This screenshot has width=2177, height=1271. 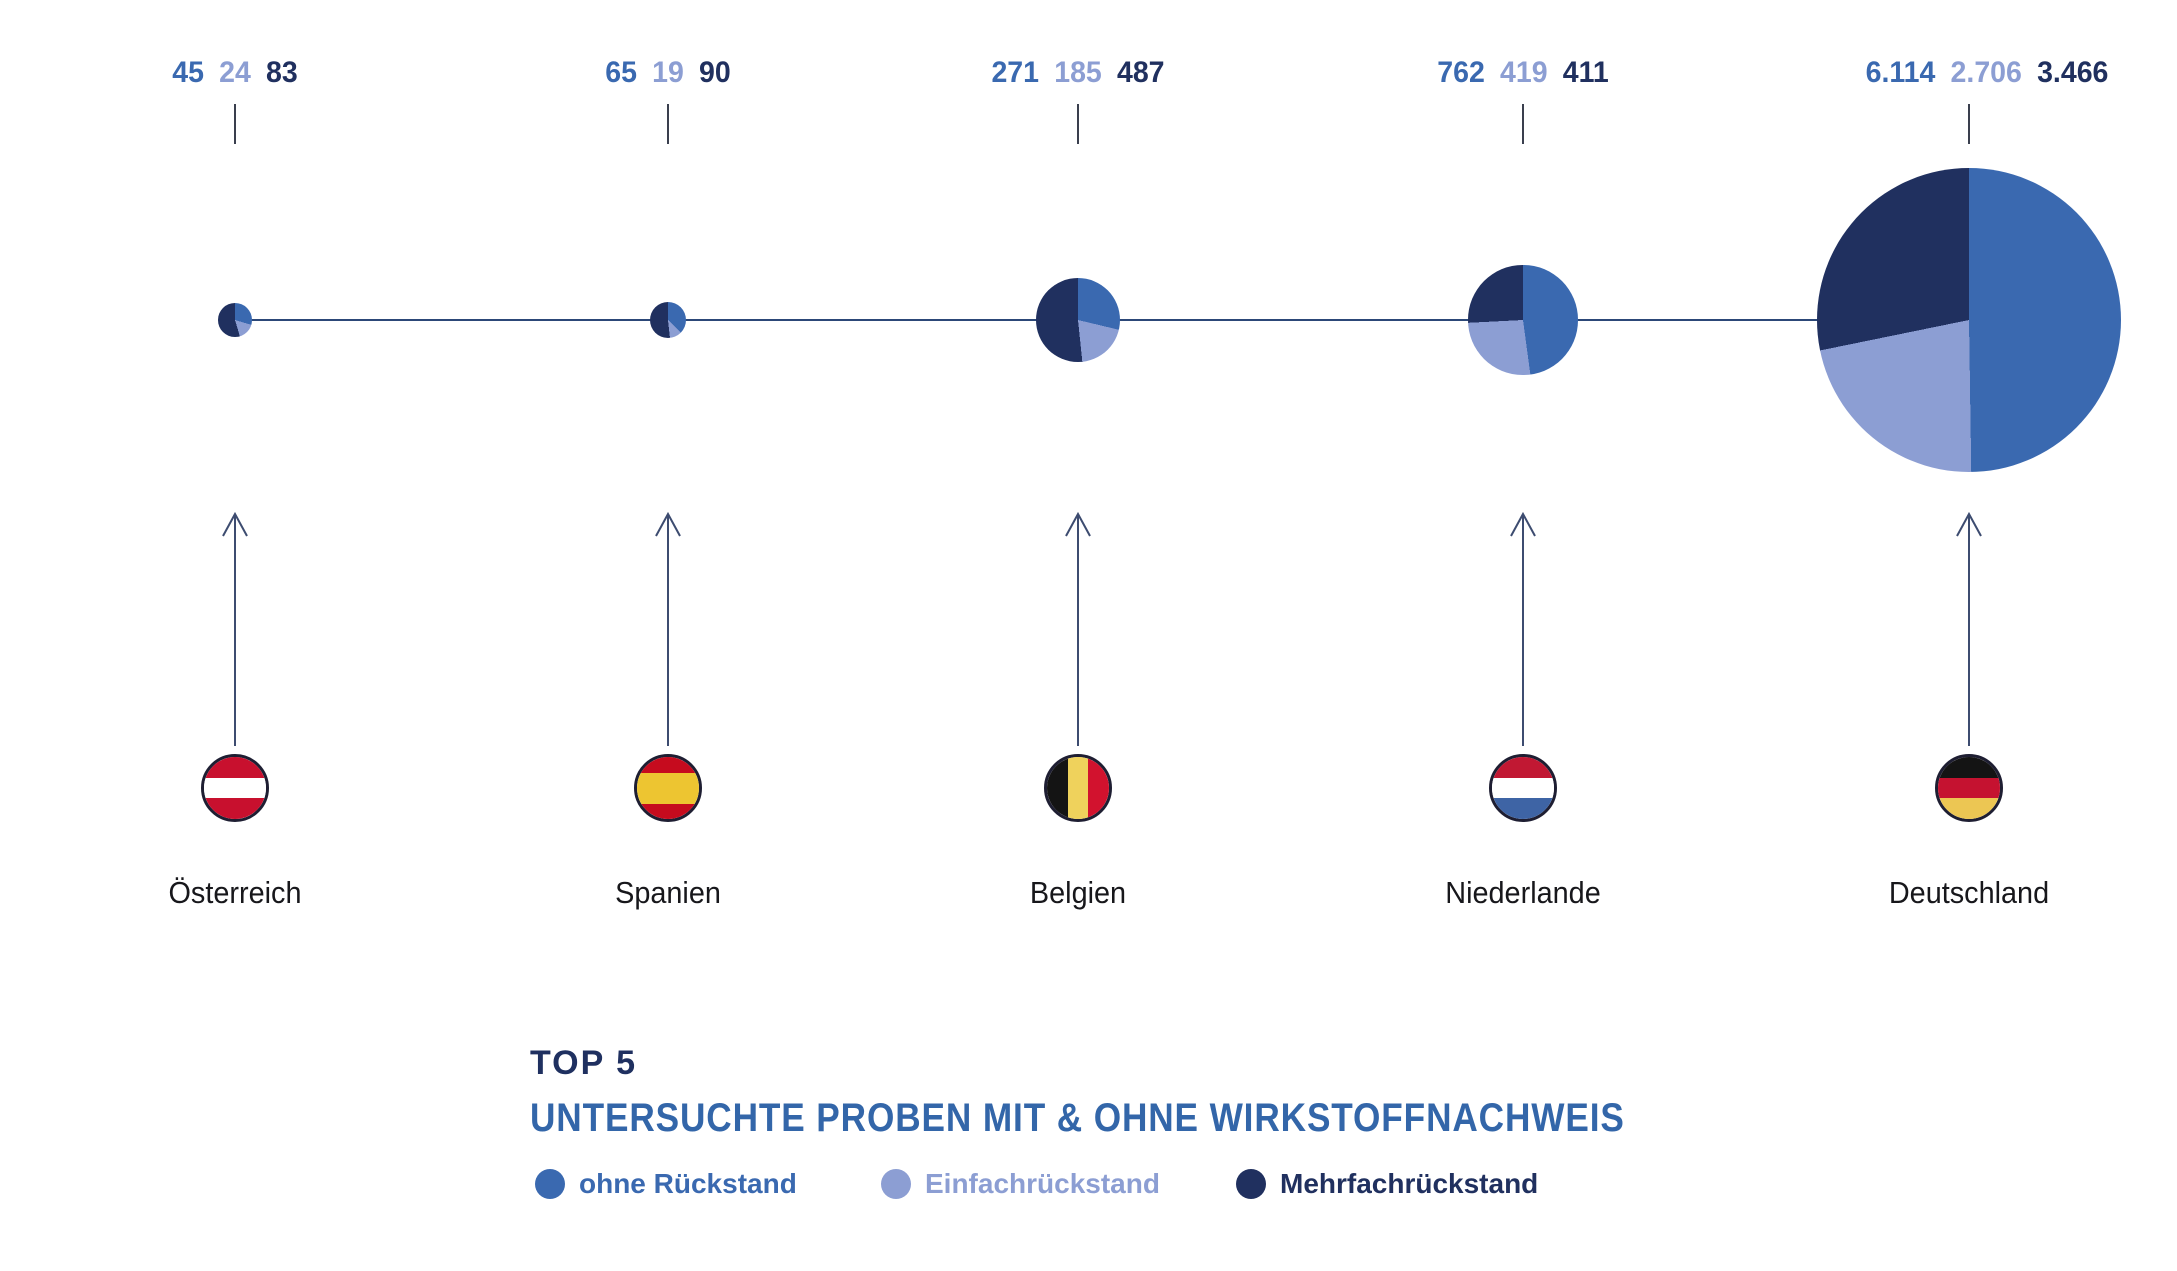 I want to click on count-einfach: 19, so click(x=668, y=72).